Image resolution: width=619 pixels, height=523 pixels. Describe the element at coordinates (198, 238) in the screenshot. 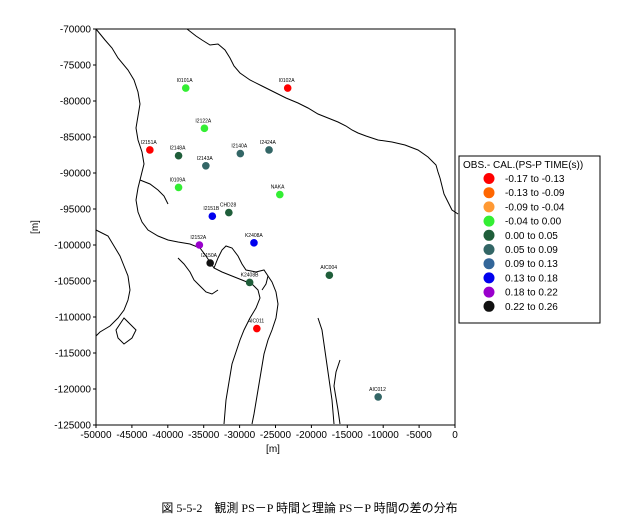

I see `station-label: I2152A` at that location.